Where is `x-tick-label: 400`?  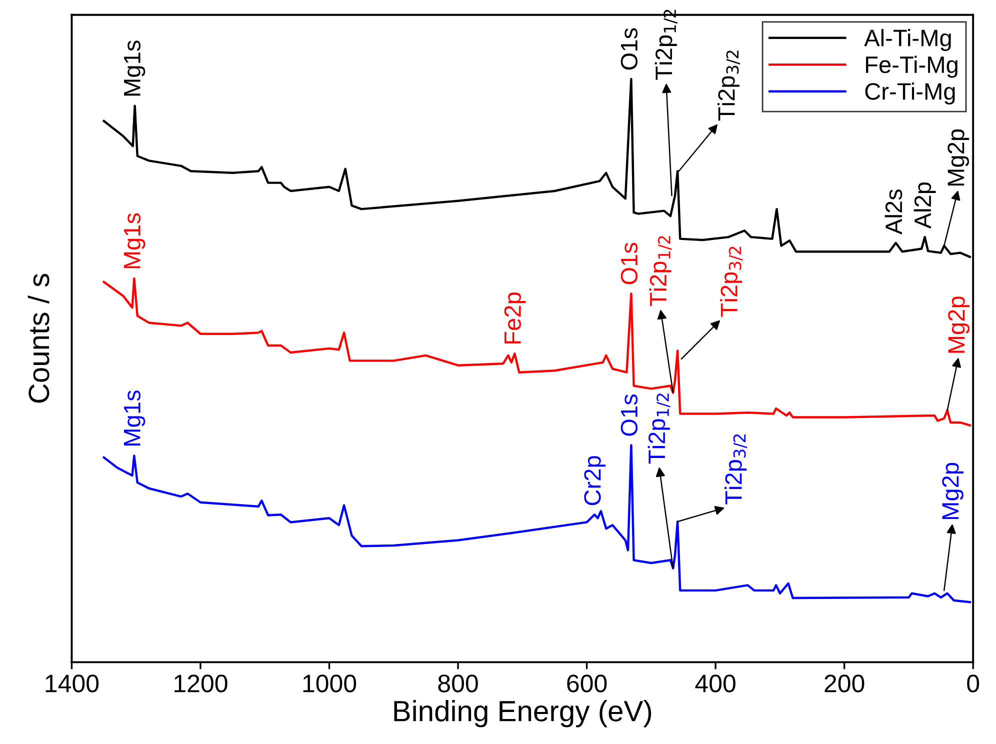
x-tick-label: 400 is located at coordinates (715, 683).